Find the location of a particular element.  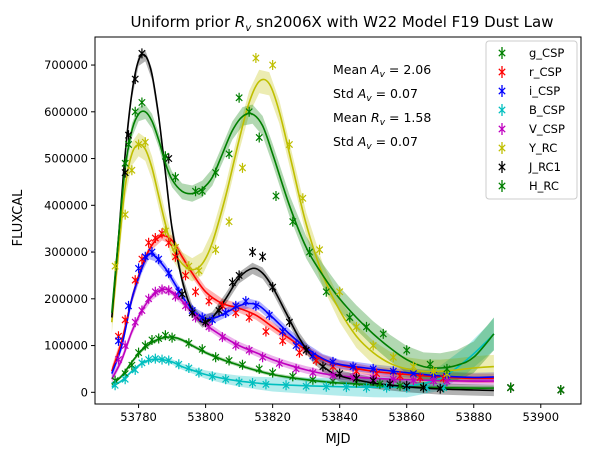

x-tick-label: 53840 is located at coordinates (339, 417).